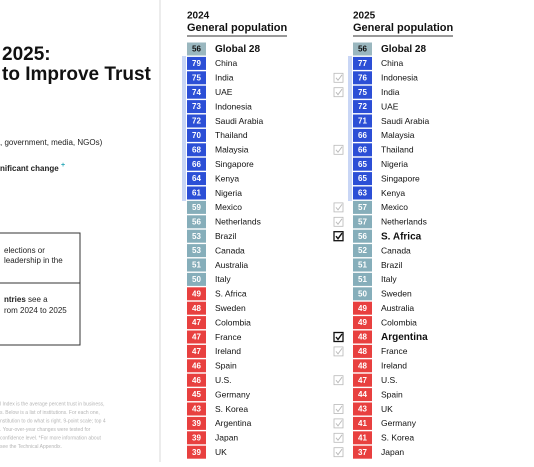 This screenshot has height=467, width=534. What do you see at coordinates (45, 430) in the screenshot?
I see `footnote-line: . Your-over-year changes were tested for` at bounding box center [45, 430].